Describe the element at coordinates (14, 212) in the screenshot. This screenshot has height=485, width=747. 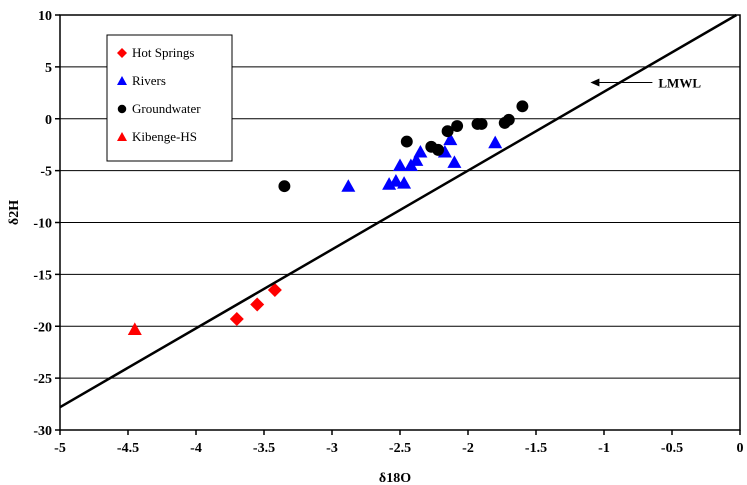
I see `y-axis-title: δ2H` at that location.